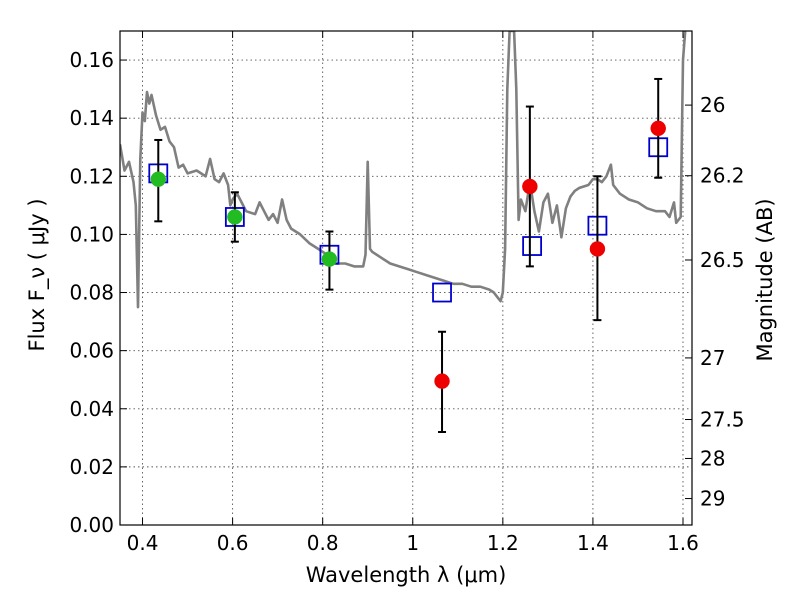  I want to click on y-tick-label: 0.16, so click(91, 60).